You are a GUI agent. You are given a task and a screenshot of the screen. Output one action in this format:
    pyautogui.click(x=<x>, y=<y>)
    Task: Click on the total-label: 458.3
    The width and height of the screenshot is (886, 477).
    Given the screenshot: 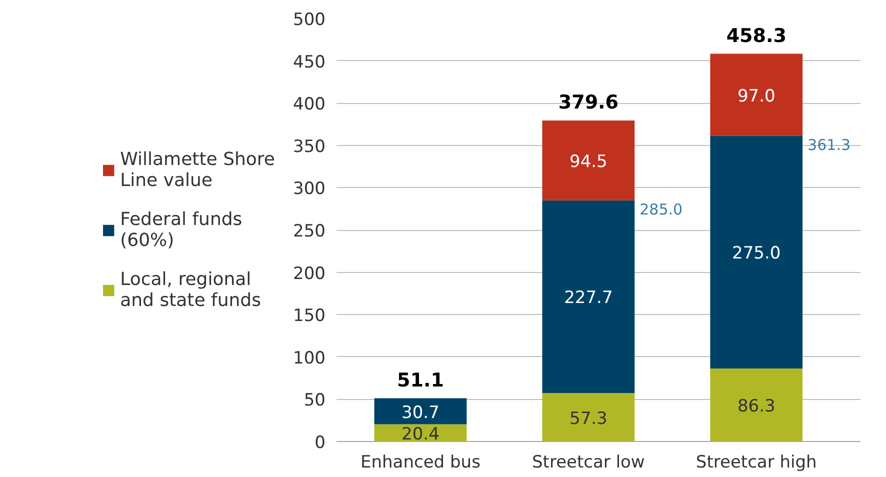 What is the action you would take?
    pyautogui.click(x=756, y=35)
    